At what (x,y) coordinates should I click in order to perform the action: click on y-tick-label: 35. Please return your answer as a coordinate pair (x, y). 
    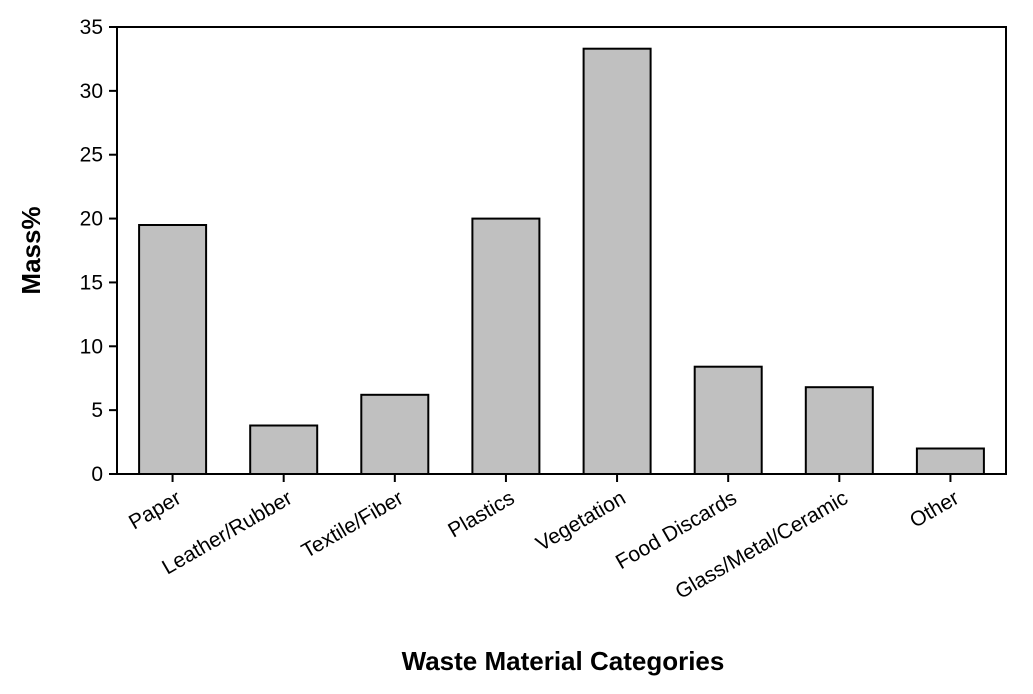
    Looking at the image, I should click on (91, 27).